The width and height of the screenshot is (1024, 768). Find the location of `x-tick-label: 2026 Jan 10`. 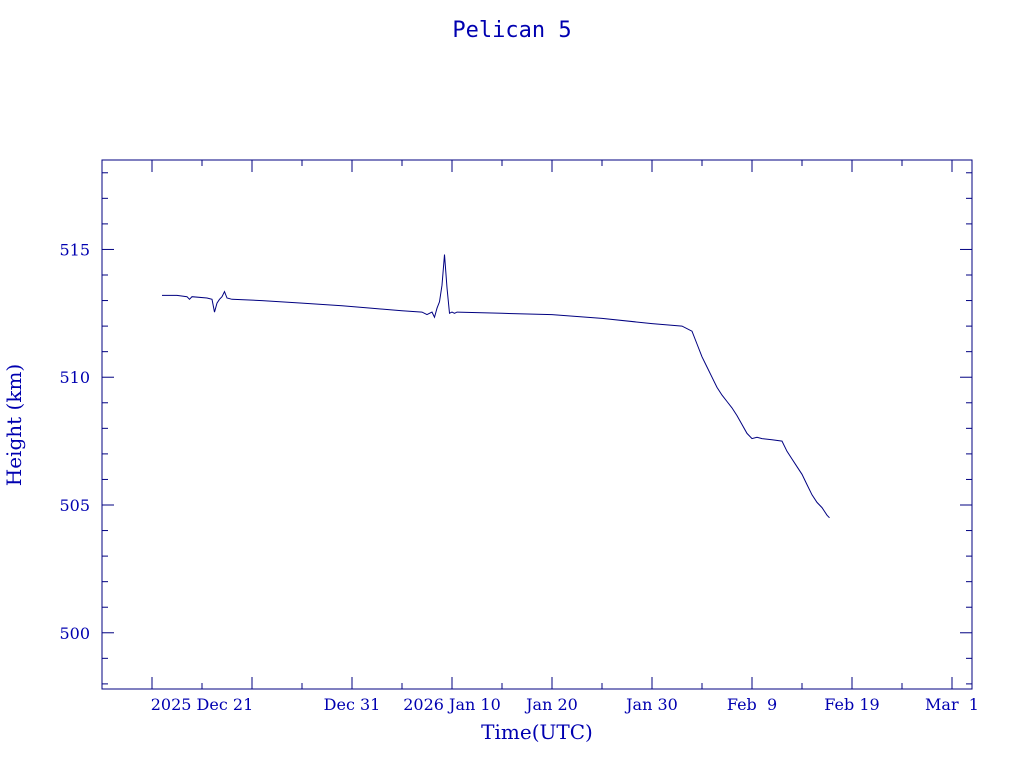

x-tick-label: 2026 Jan 10 is located at coordinates (452, 704).